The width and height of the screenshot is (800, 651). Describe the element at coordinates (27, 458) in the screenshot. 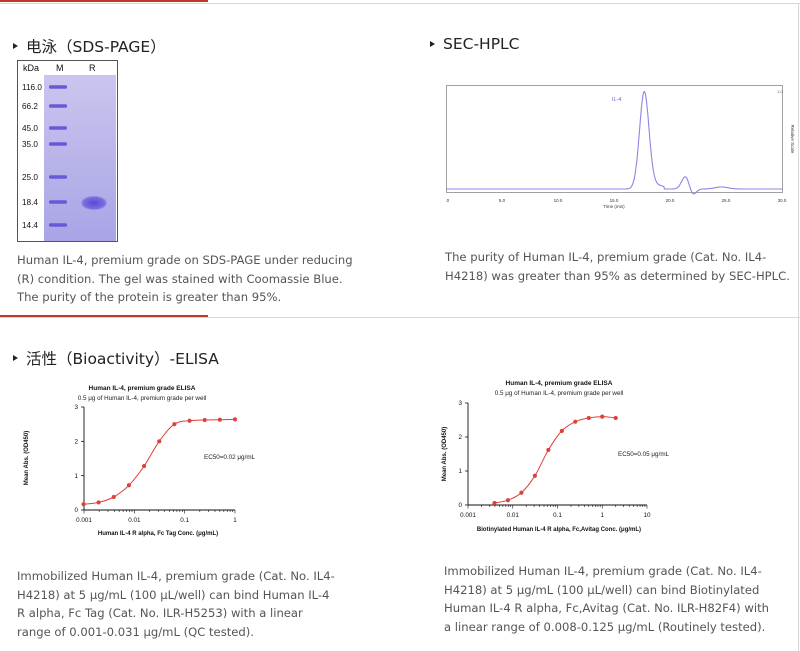

I see `elisa-1-y-axis-label: Mean Abs. (OD450)` at that location.